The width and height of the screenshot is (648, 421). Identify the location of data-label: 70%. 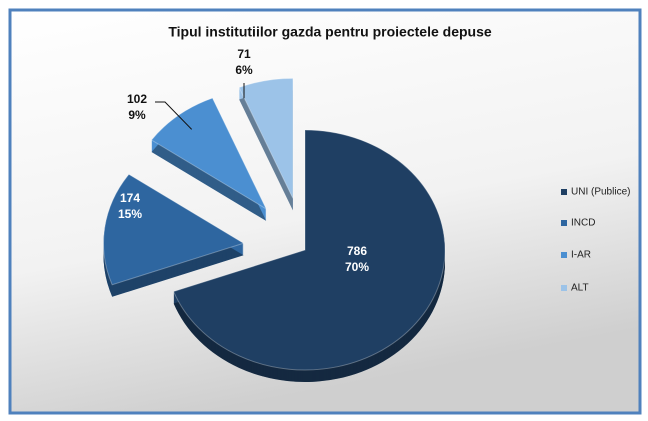
(357, 267).